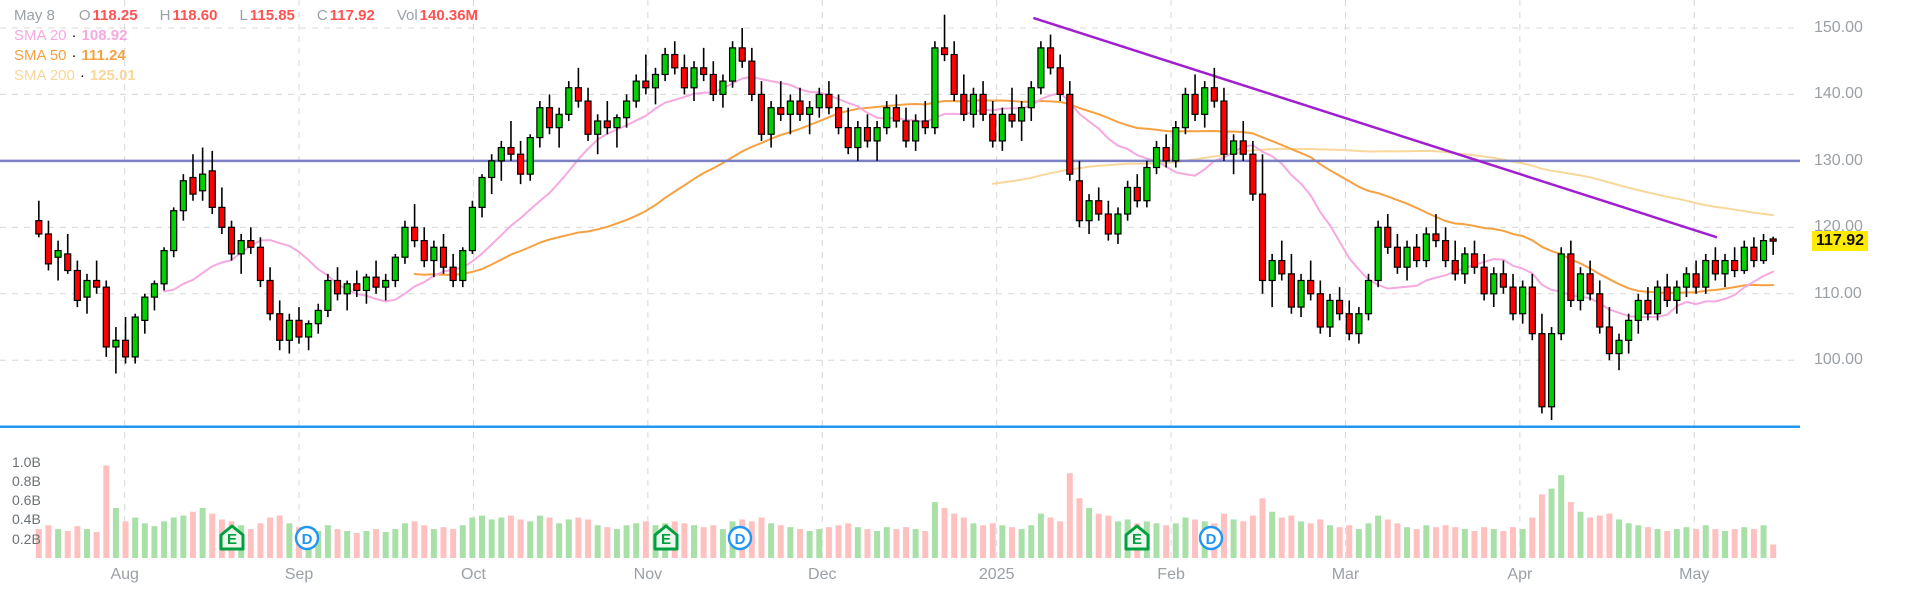 The height and width of the screenshot is (597, 1923). I want to click on date-axis-tick: Oct, so click(473, 574).